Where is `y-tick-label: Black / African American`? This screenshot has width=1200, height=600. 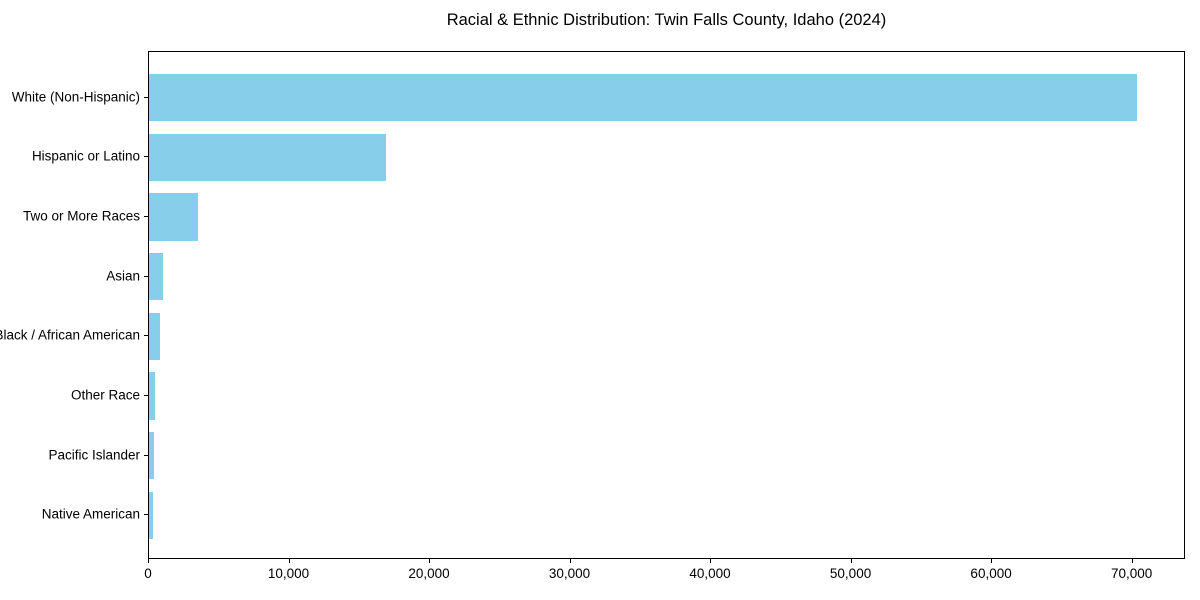
y-tick-label: Black / African American is located at coordinates (70, 335).